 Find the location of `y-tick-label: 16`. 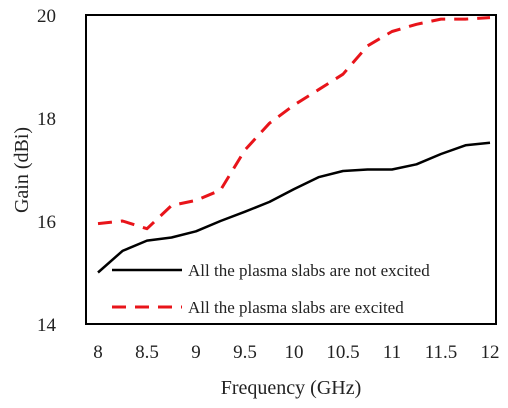

y-tick-label: 16 is located at coordinates (46, 222).